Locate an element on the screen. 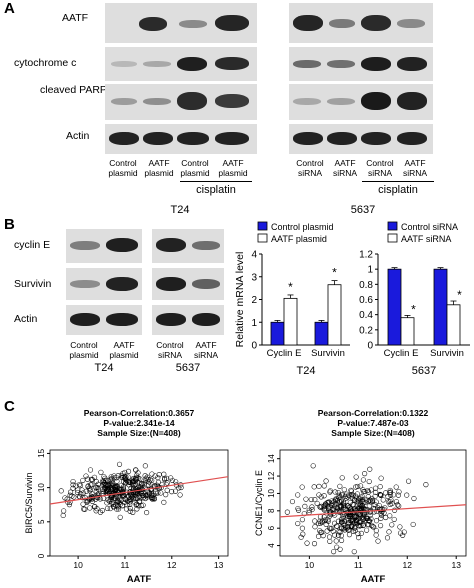 This screenshot has height=588, width=474. y-tick-label-3-0: 4 is located at coordinates (271, 545).